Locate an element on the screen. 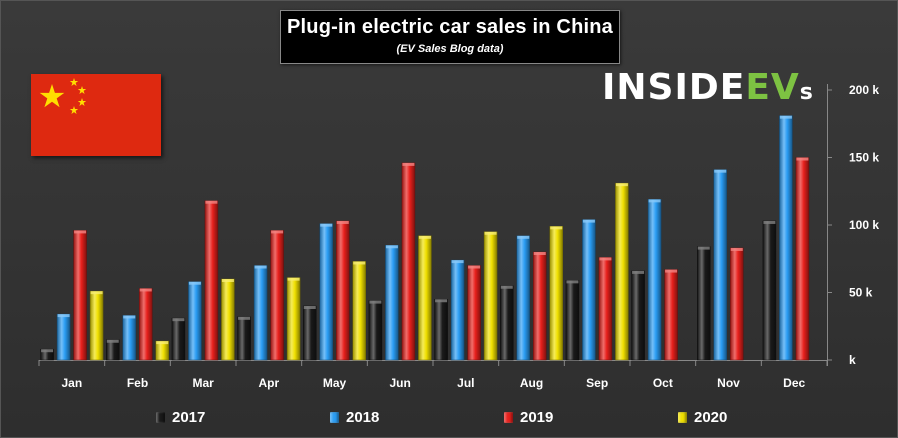 This screenshot has height=438, width=898. y-tick-label: 150 k is located at coordinates (864, 158).